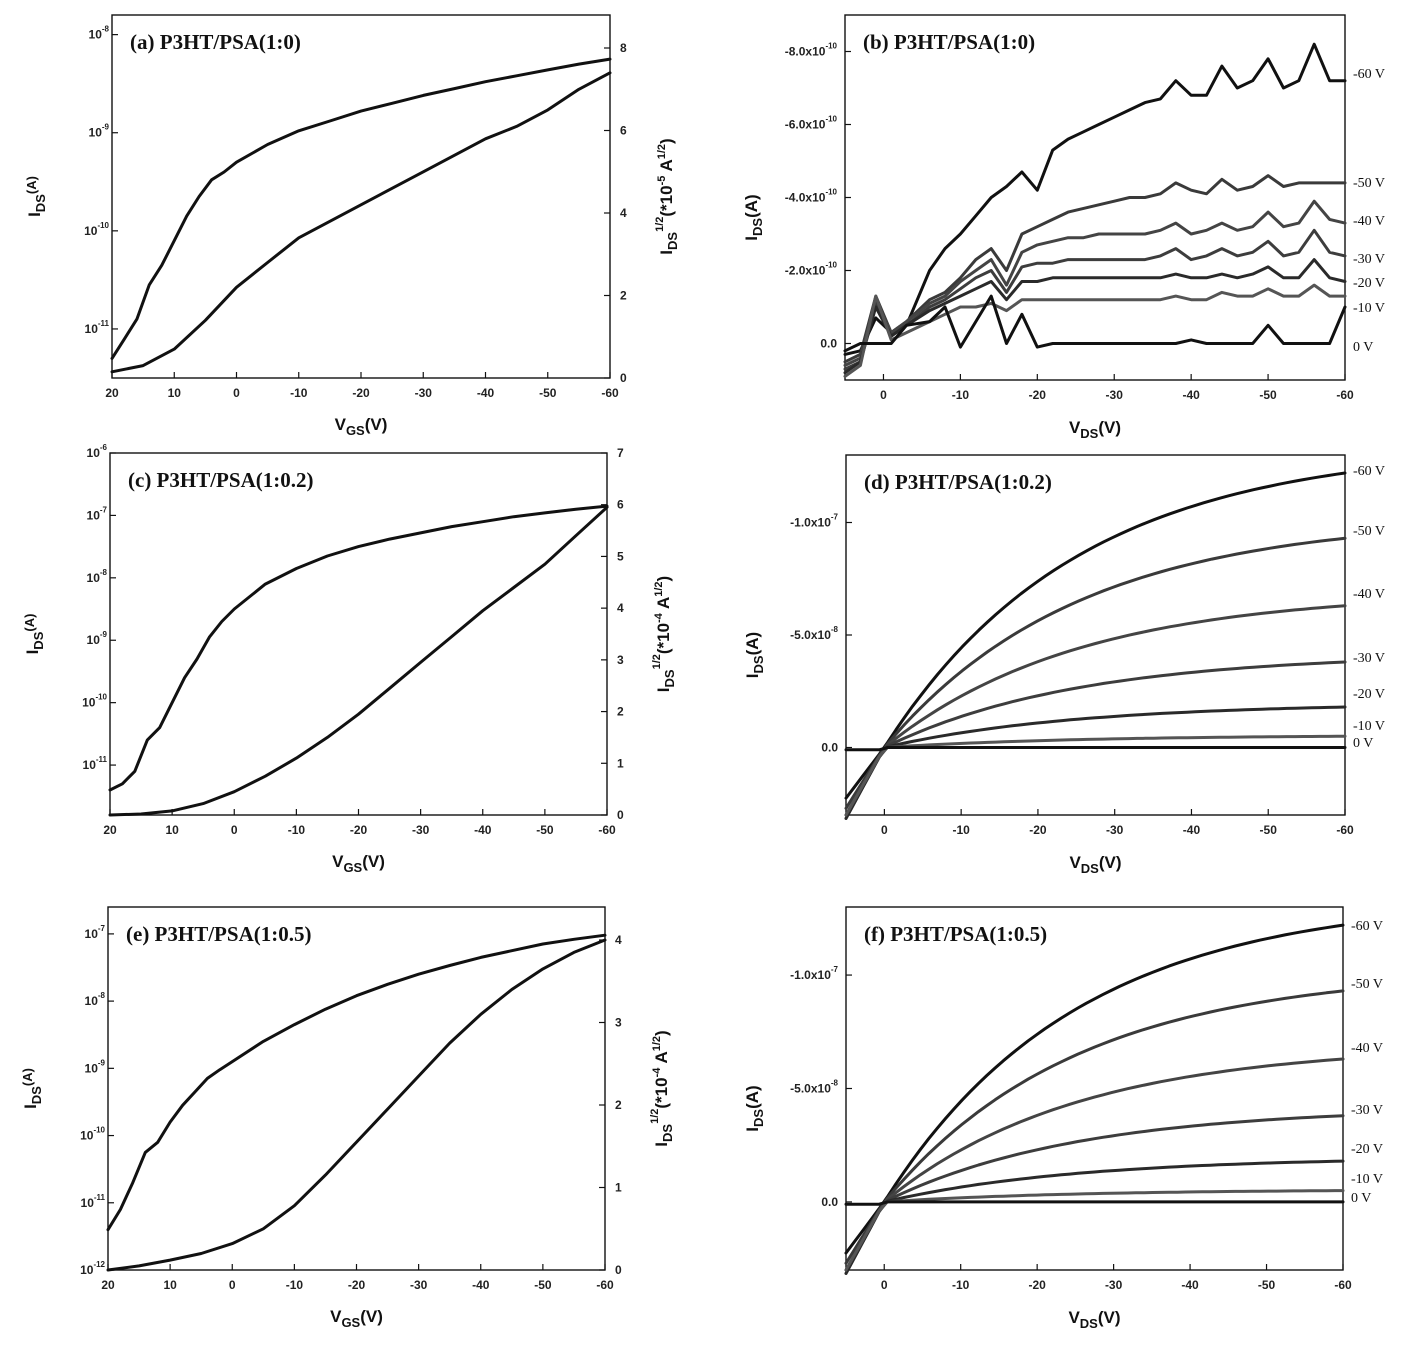  What do you see at coordinates (220, 480) in the screenshot?
I see `panel-title: (c) P3HT/PSA(1:0.2)` at bounding box center [220, 480].